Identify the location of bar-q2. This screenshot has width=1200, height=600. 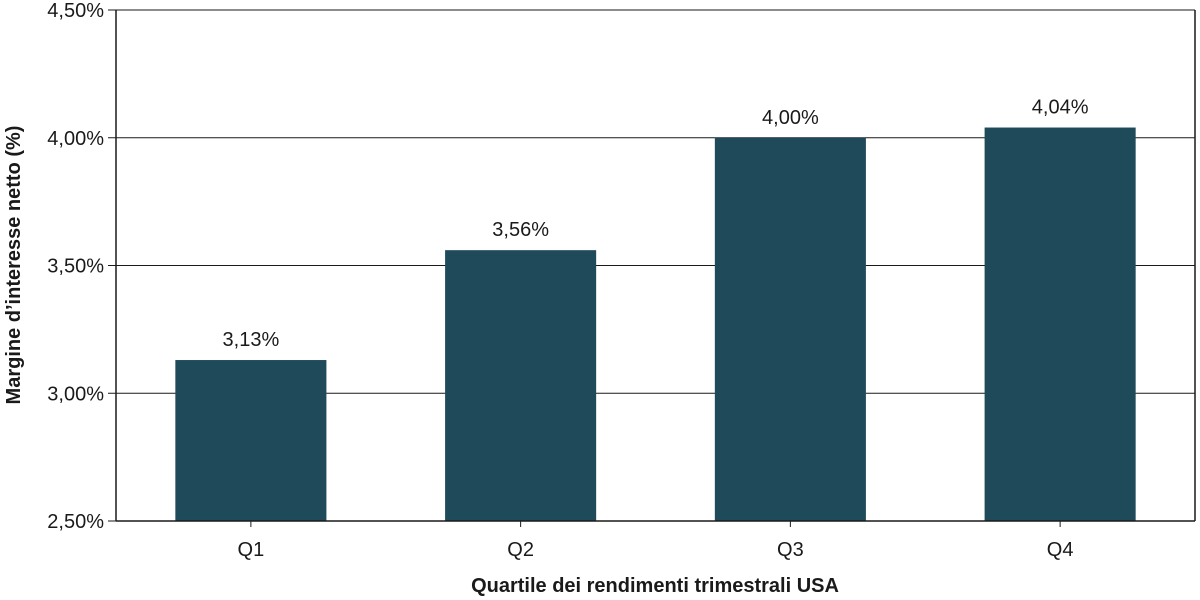
(521, 386).